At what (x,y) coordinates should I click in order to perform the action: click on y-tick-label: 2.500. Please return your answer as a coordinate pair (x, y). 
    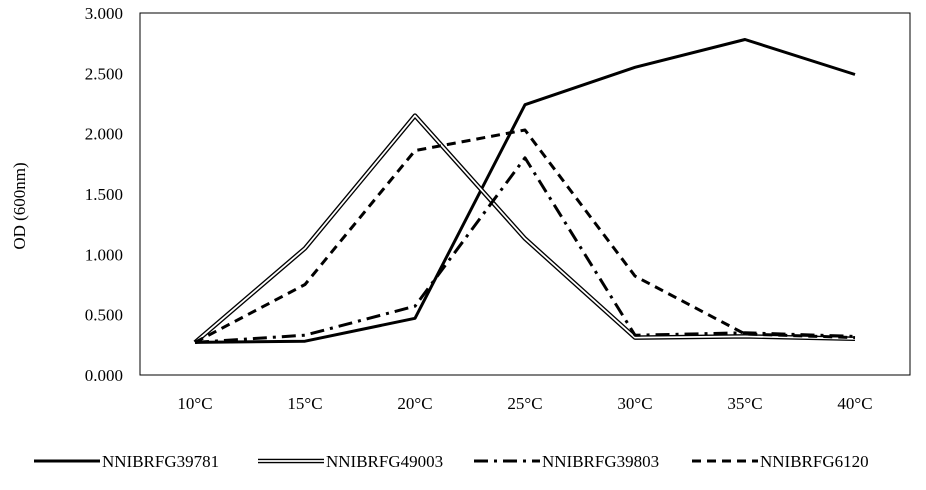
    Looking at the image, I should click on (104, 73).